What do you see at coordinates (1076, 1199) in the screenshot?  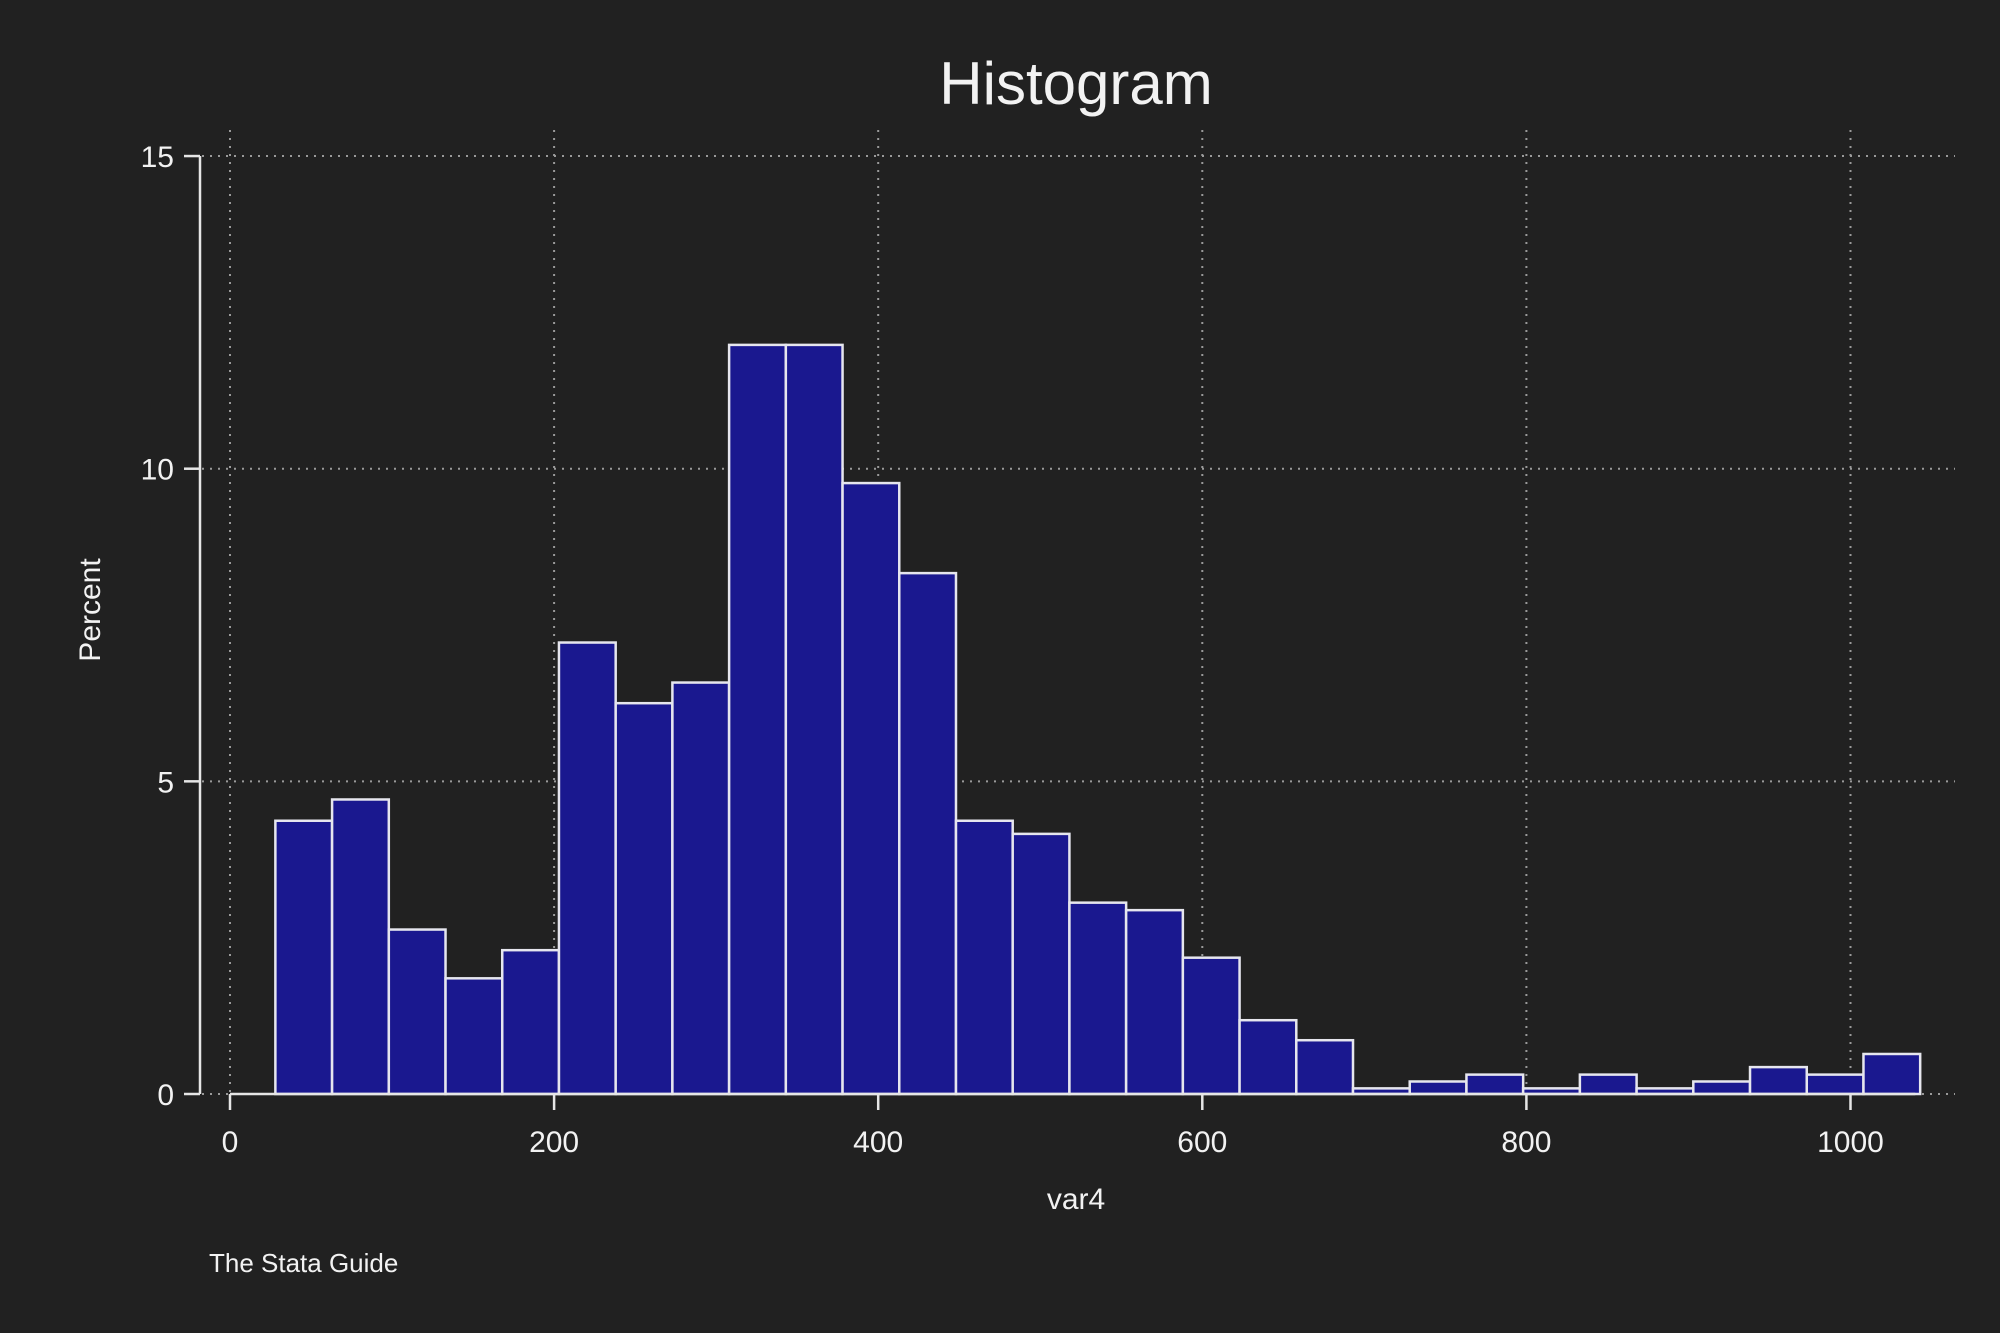 I see `x-axis-label: var4` at bounding box center [1076, 1199].